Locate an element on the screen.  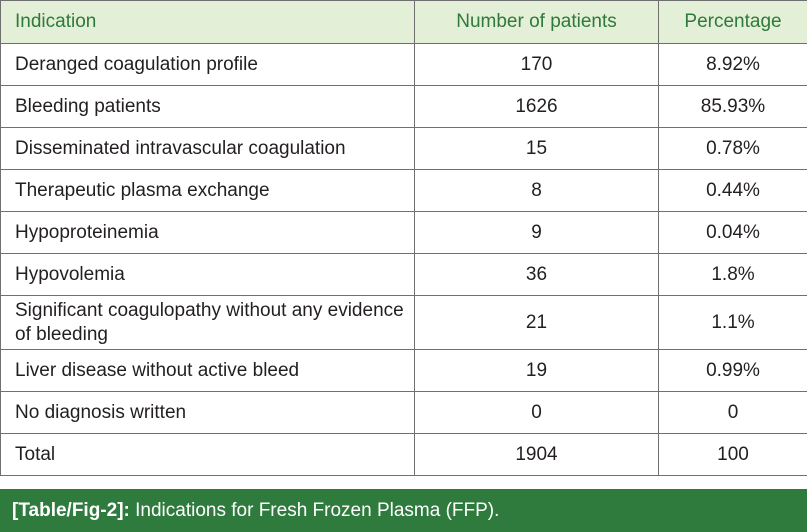
patients-cell: 21 is located at coordinates (536, 322).